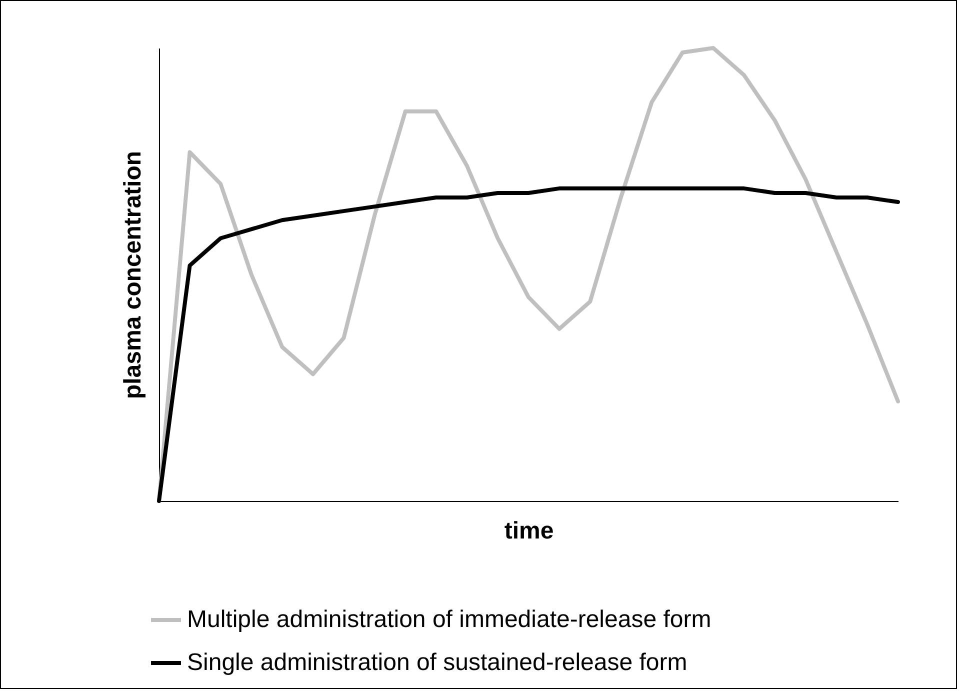  Describe the element at coordinates (437, 662) in the screenshot. I see `legend-label: Single administration of sustained-release form` at that location.